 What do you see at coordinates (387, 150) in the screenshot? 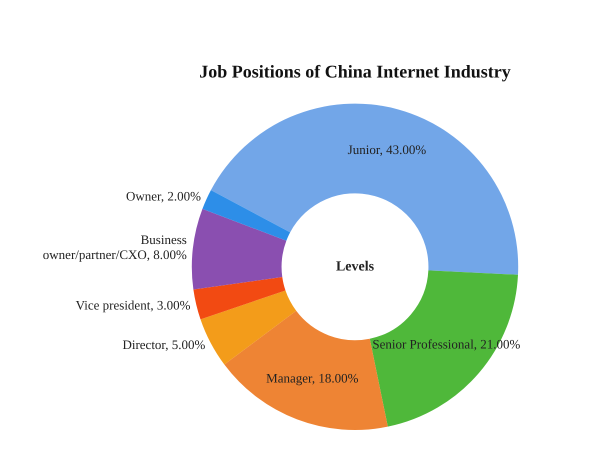
I see `slice-label: Junior, 43.00%` at bounding box center [387, 150].